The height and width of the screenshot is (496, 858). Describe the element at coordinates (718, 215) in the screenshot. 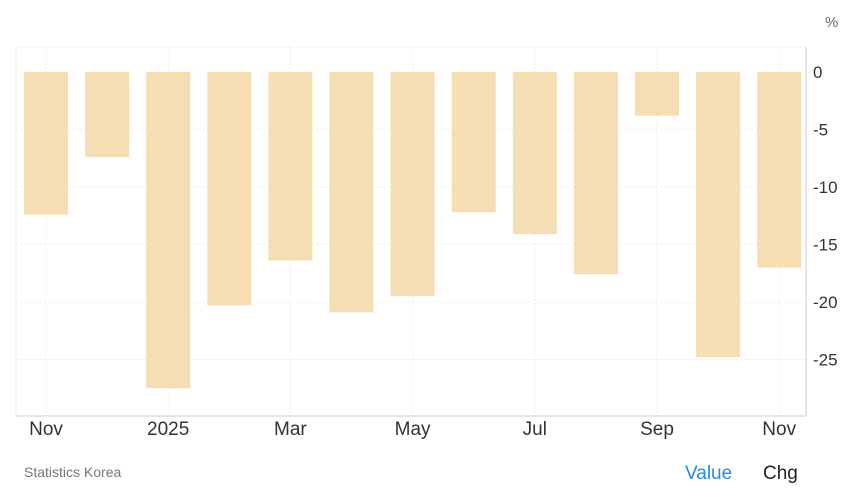

I see `bar-oct-2025` at that location.